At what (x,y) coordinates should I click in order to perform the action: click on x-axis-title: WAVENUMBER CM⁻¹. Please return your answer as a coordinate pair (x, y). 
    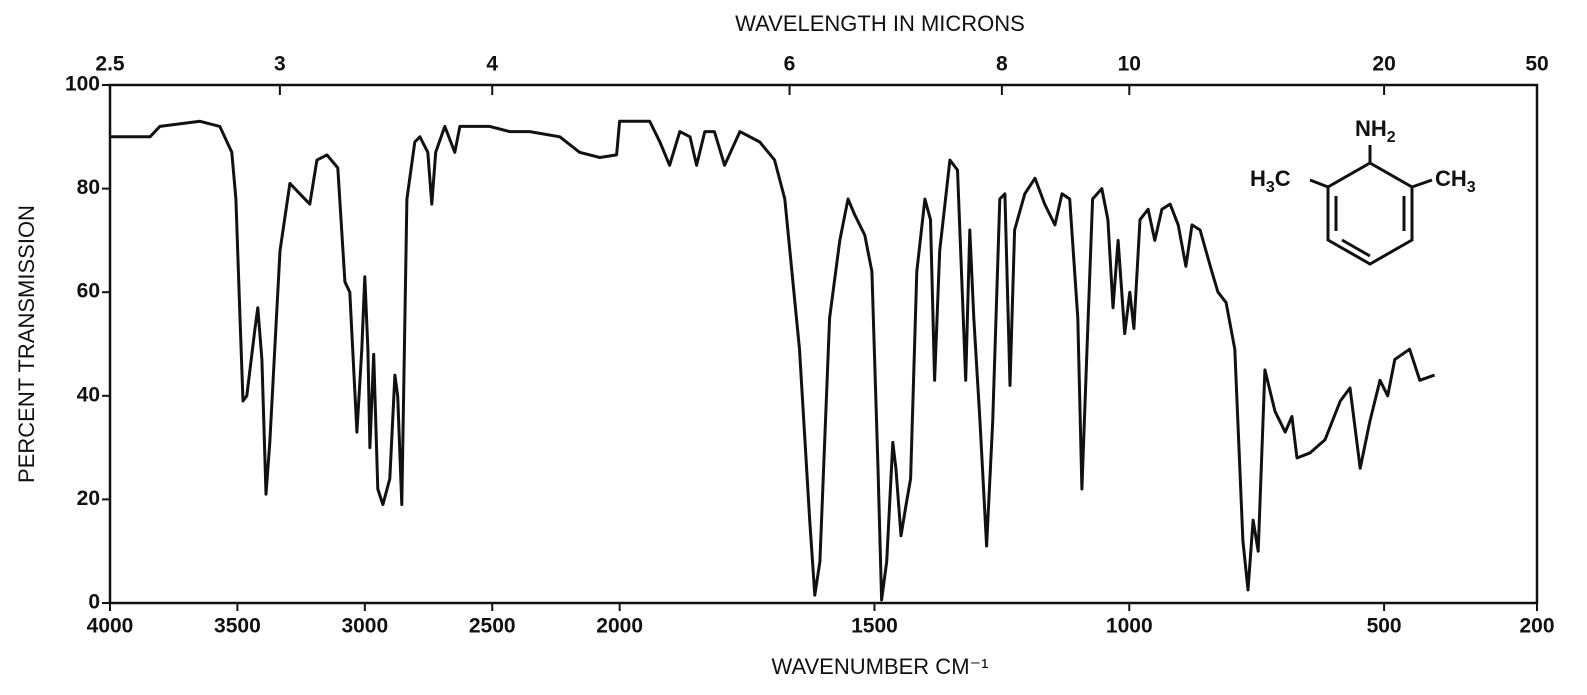
    Looking at the image, I should click on (880, 666).